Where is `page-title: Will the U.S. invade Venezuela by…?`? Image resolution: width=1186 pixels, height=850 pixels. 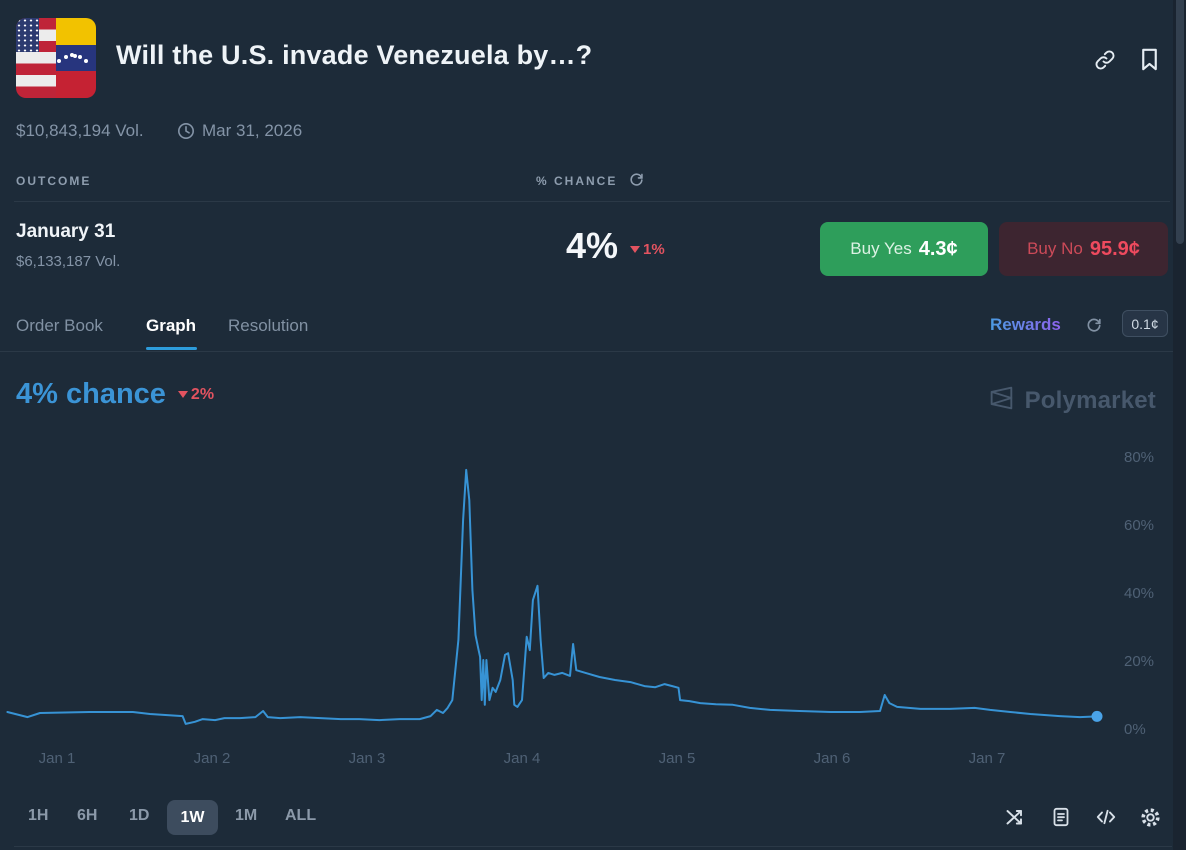
page-title: Will the U.S. invade Venezuela by…? is located at coordinates (354, 55).